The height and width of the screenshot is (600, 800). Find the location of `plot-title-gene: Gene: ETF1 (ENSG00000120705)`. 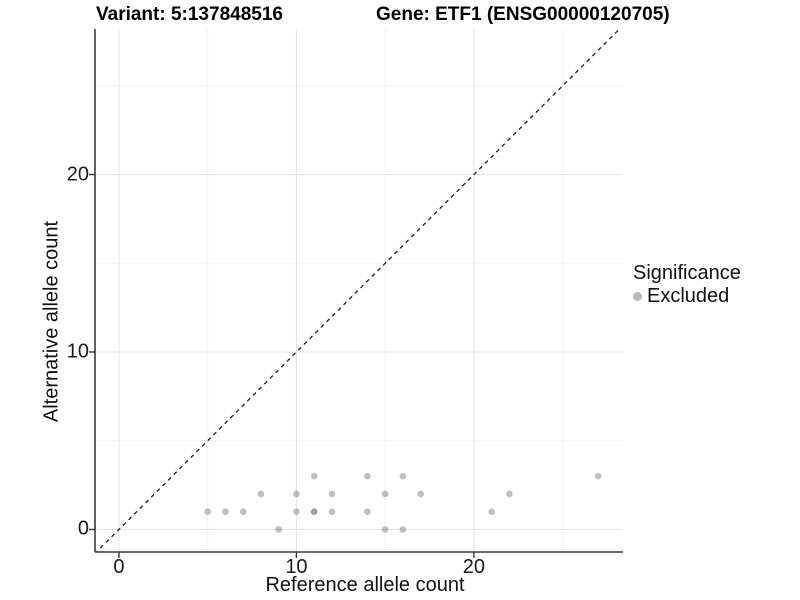

plot-title-gene: Gene: ETF1 (ENSG00000120705) is located at coordinates (523, 14).